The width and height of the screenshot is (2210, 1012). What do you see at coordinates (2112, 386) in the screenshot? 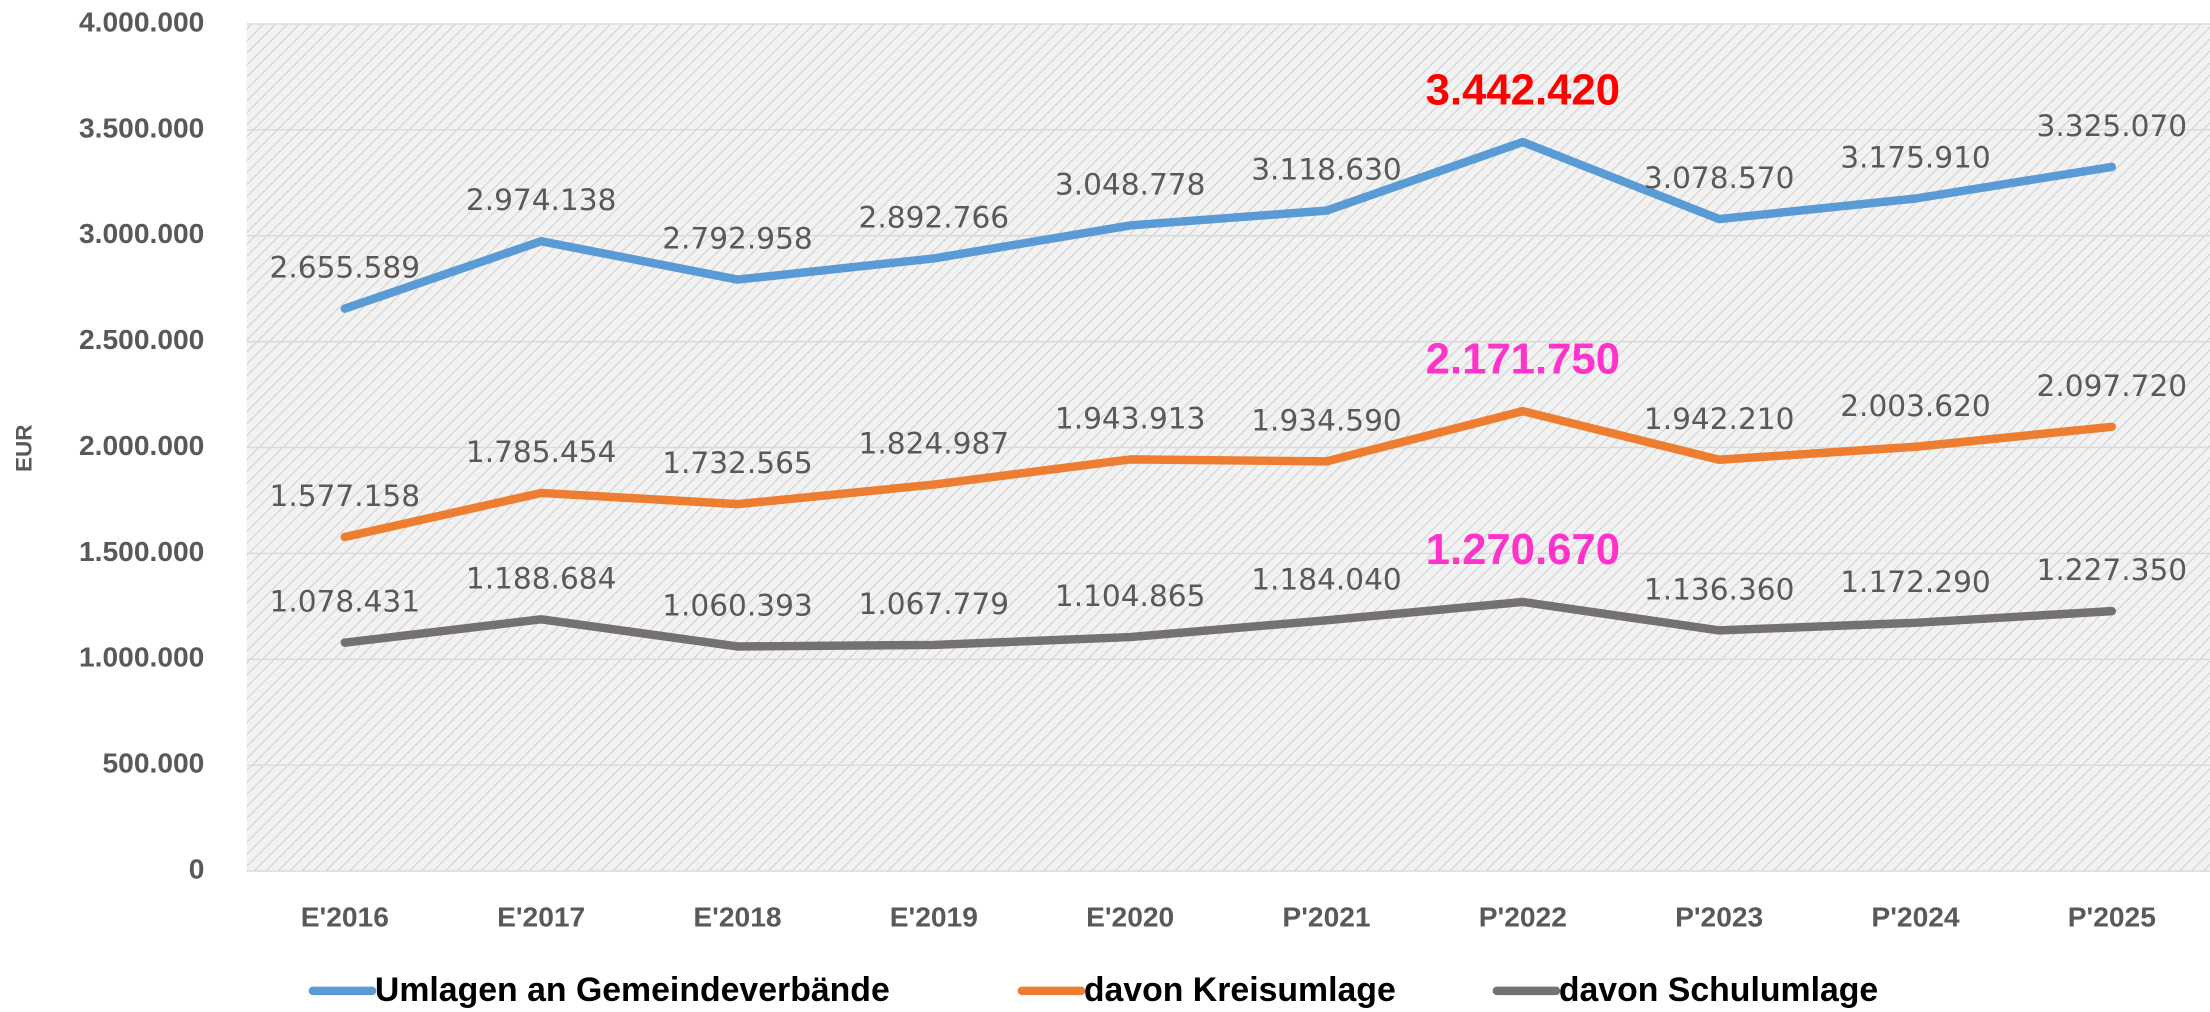
I see `data-label: 2.097.720` at bounding box center [2112, 386].